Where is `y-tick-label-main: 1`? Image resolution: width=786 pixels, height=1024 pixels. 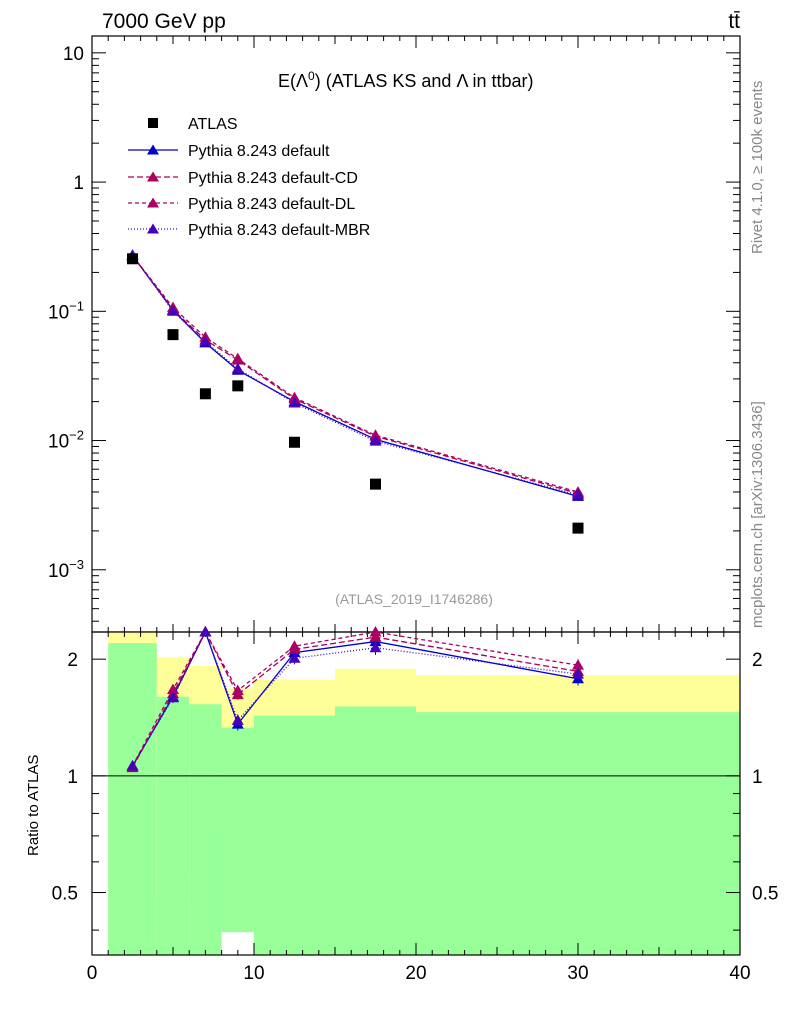
y-tick-label-main: 1 is located at coordinates (78, 183).